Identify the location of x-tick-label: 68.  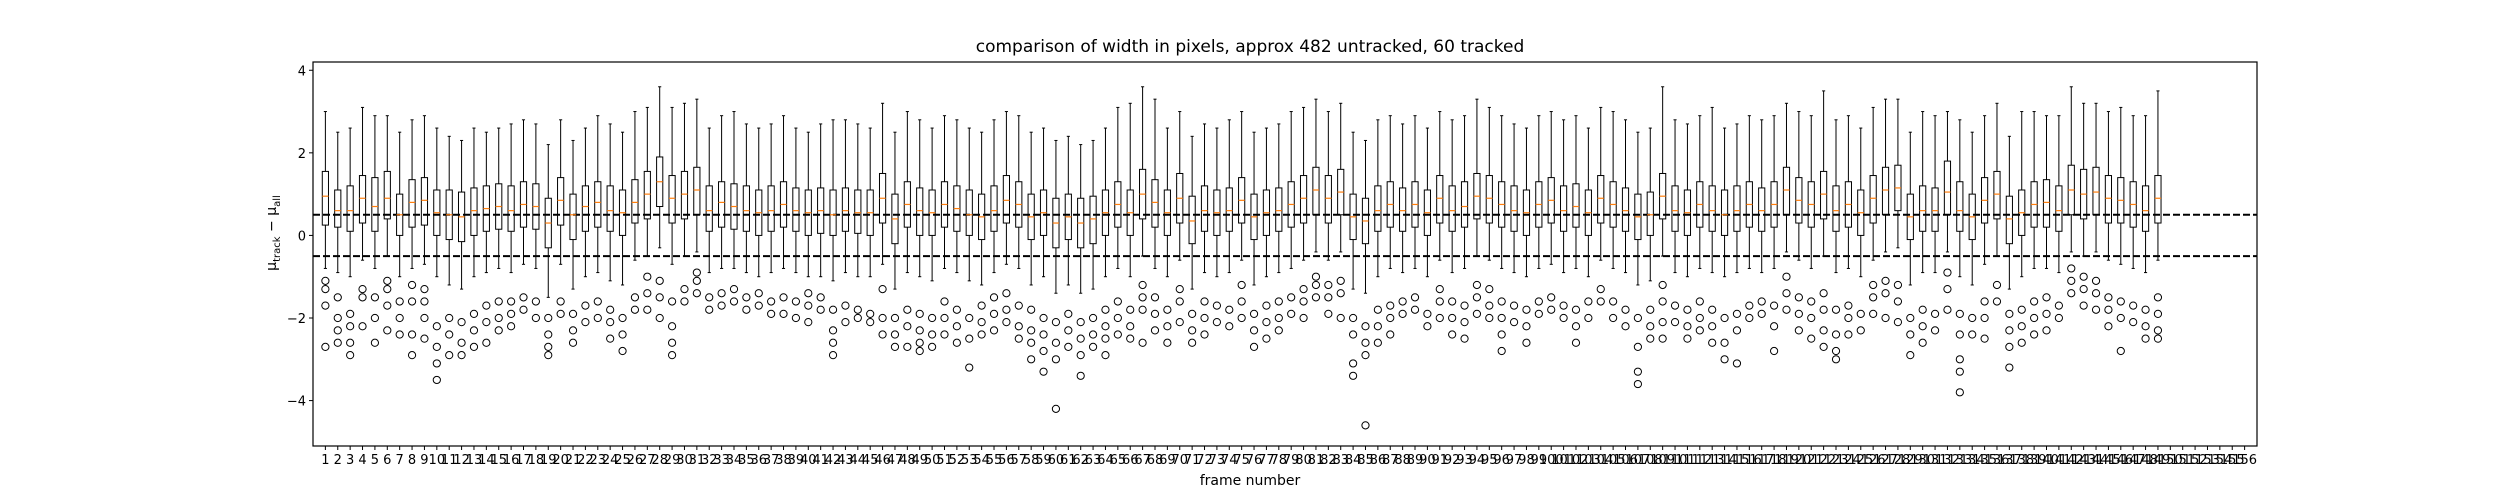
(1155, 460).